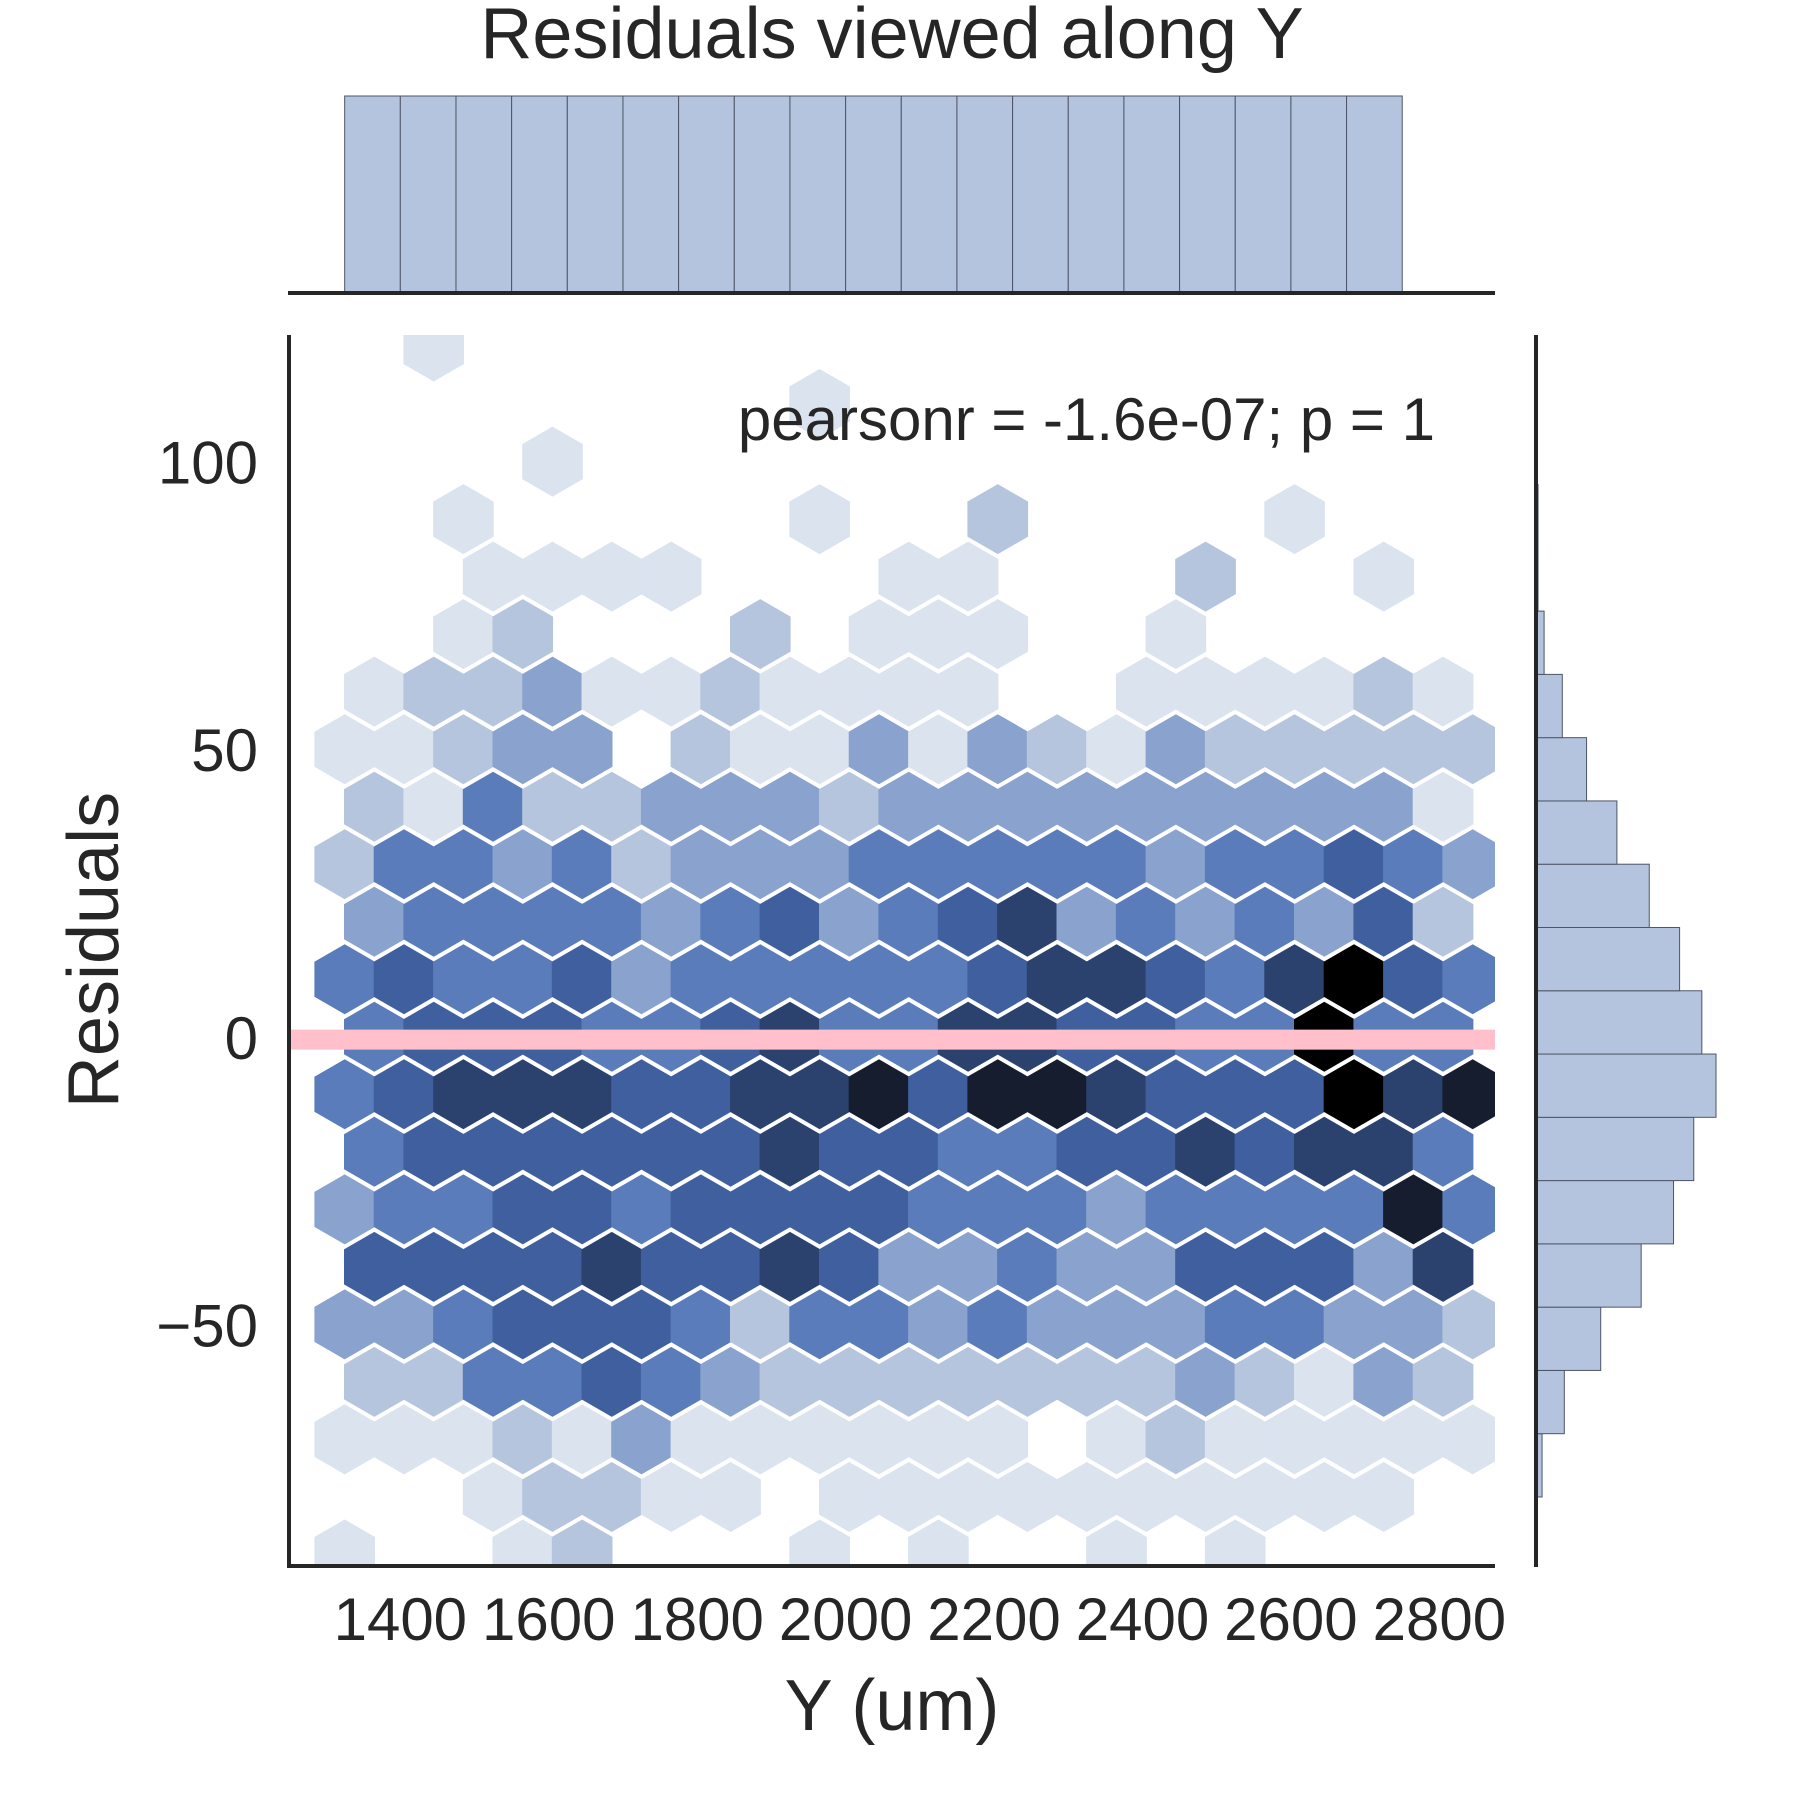 The image size is (1800, 1800). What do you see at coordinates (891, 37) in the screenshot?
I see `chart-title: Residuals viewed along Y` at bounding box center [891, 37].